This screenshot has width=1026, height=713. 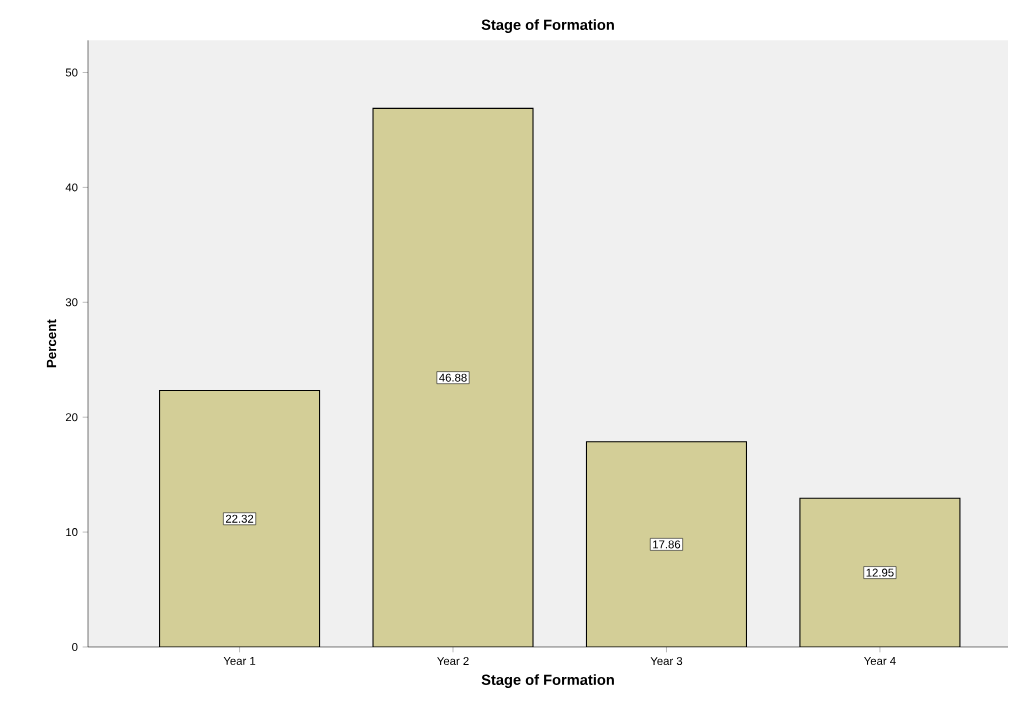 What do you see at coordinates (51, 343) in the screenshot?
I see `y-axis-title: Percent` at bounding box center [51, 343].